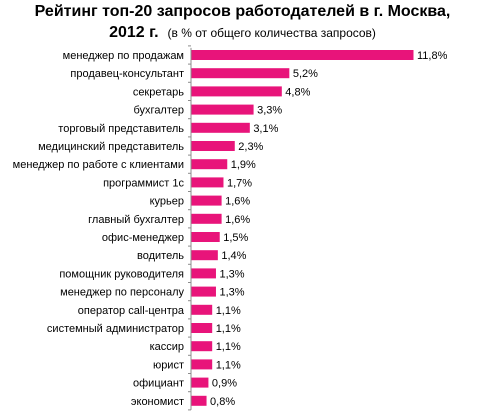 This screenshot has width=485, height=416. I want to click on data-label: 5,2%, so click(305, 74).